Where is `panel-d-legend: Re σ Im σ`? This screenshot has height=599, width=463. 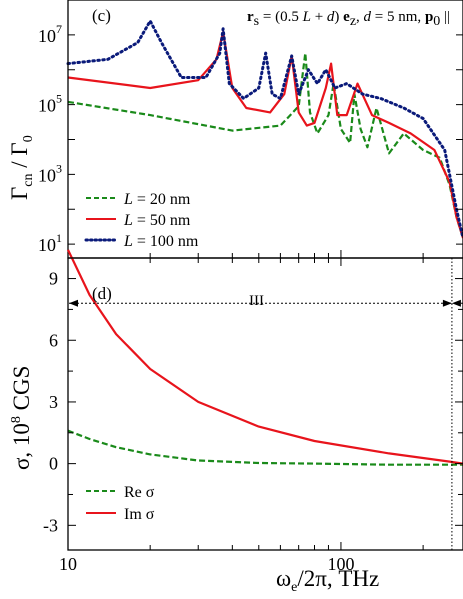
panel-d-legend: Re σ Im σ is located at coordinates (120, 503).